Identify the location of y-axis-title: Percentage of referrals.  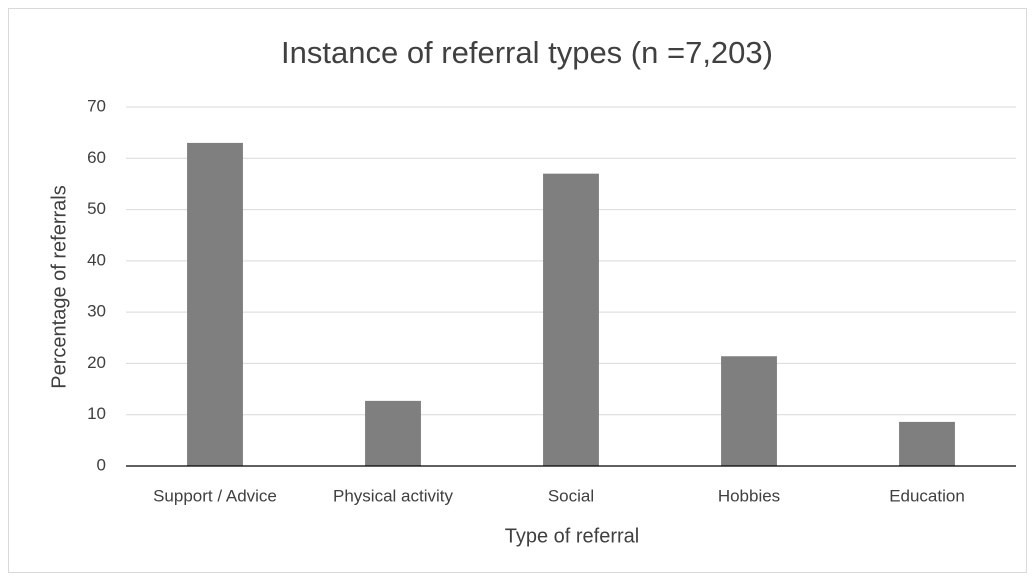
(59, 286).